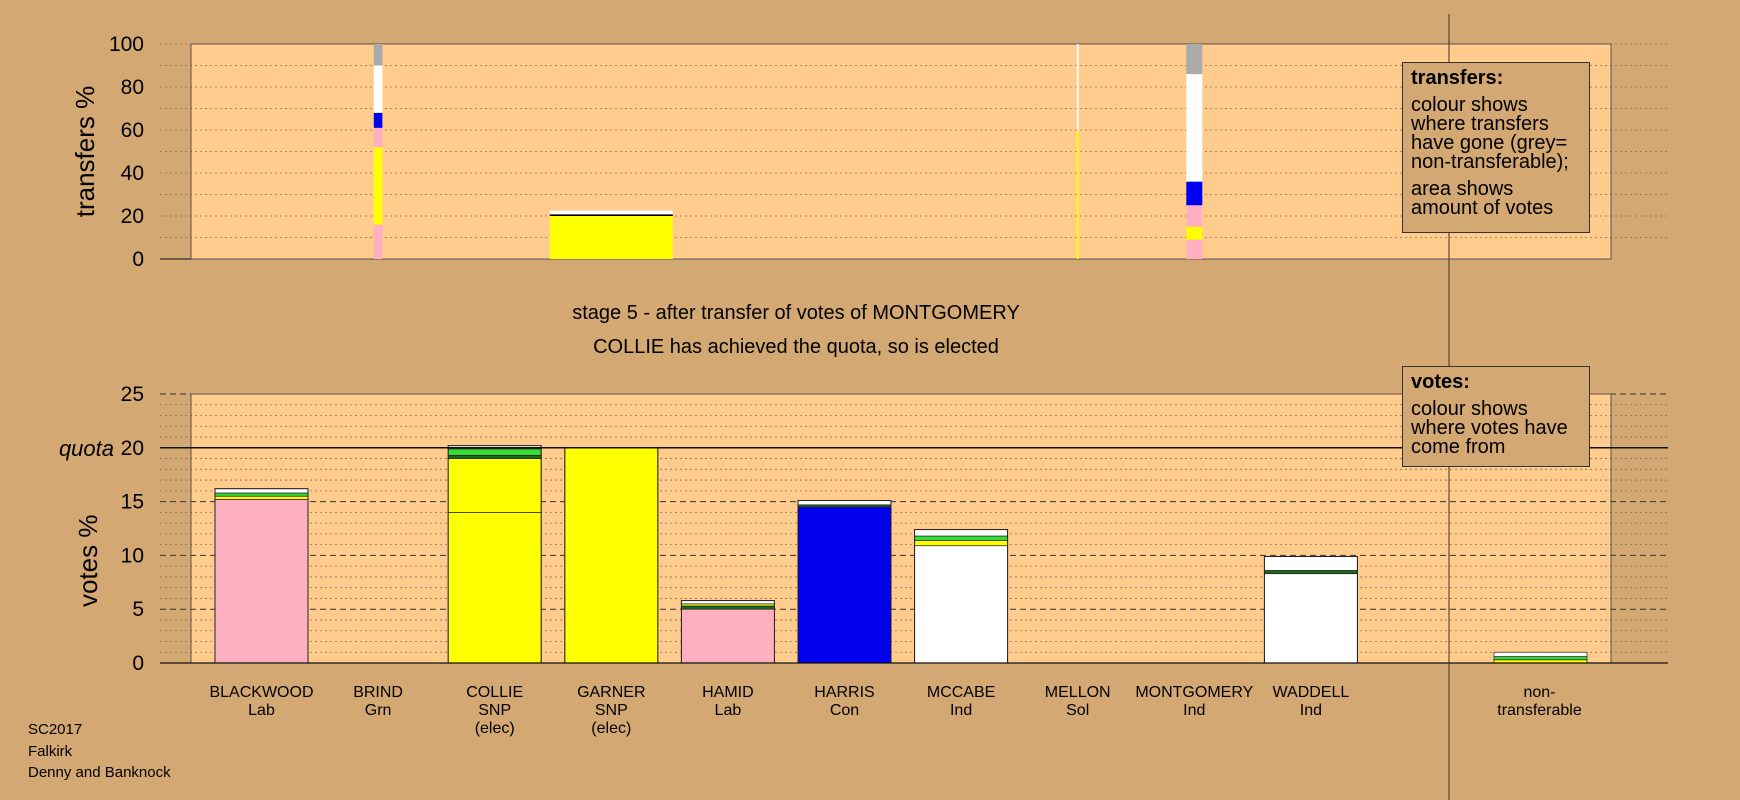 The height and width of the screenshot is (800, 1740). What do you see at coordinates (1539, 692) in the screenshot?
I see `nontransferable-label: non-` at bounding box center [1539, 692].